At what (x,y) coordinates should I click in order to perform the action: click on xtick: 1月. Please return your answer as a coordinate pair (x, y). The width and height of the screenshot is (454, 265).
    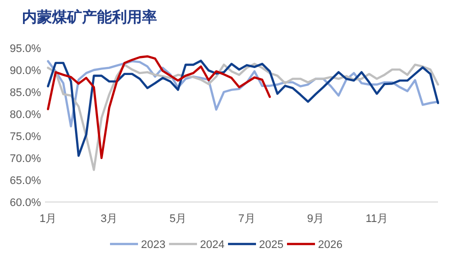
    Looking at the image, I should click on (48, 219).